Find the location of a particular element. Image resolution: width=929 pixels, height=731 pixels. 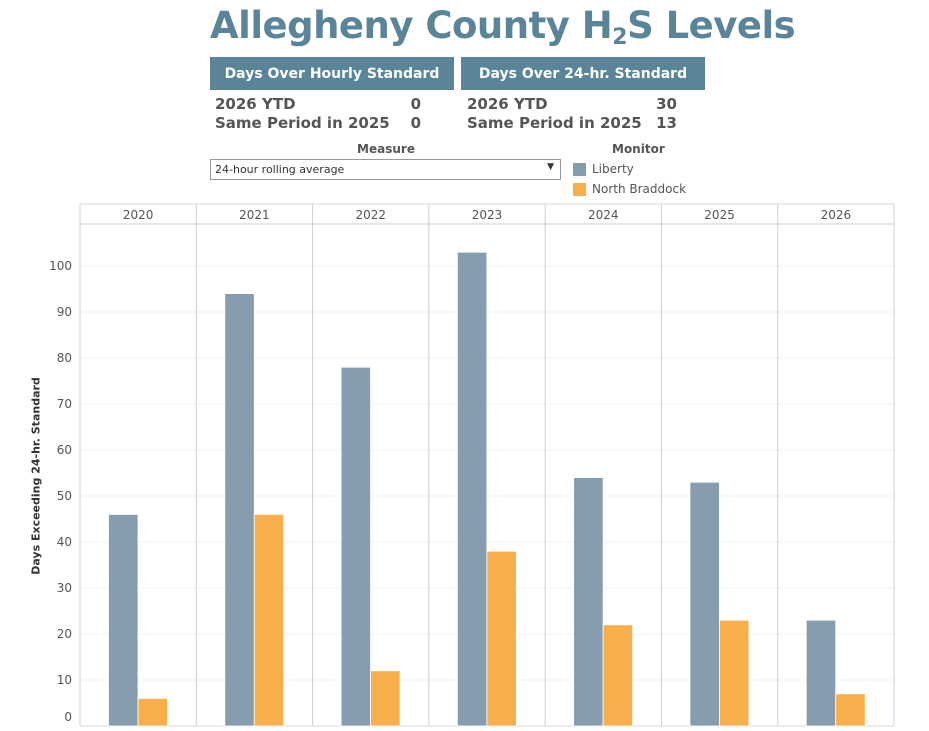

measure-dropdown: 24-hour rolling average ▼ is located at coordinates (385, 169).